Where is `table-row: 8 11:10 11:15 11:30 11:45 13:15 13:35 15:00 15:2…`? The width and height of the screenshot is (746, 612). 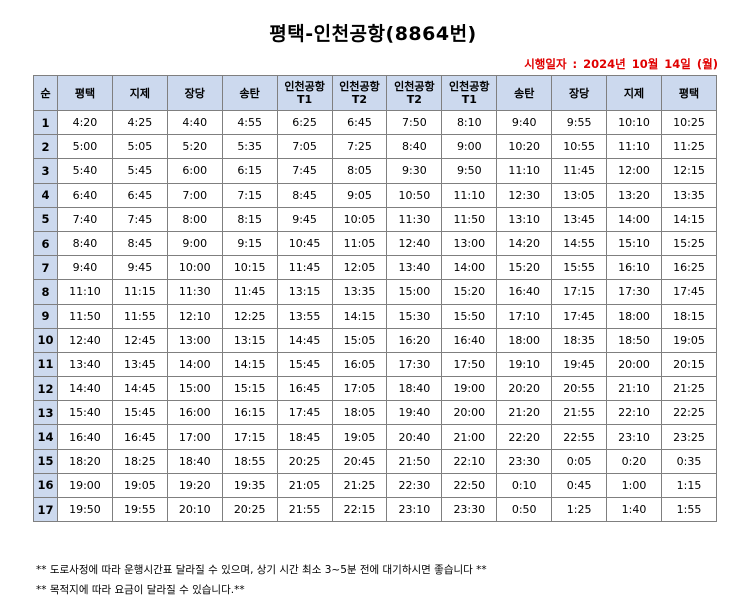
table-row: 8 11:10 11:15 11:30 11:45 13:15 13:35 15:00 15:2… is located at coordinates (375, 292).